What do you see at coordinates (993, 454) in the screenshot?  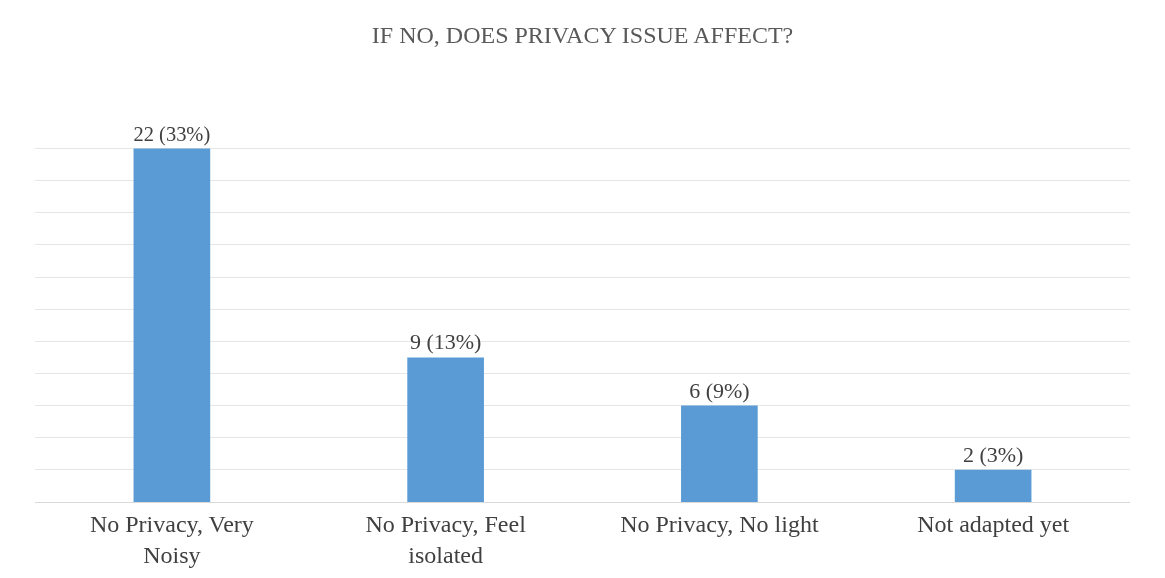 I see `data-label: 2 (3%)` at bounding box center [993, 454].